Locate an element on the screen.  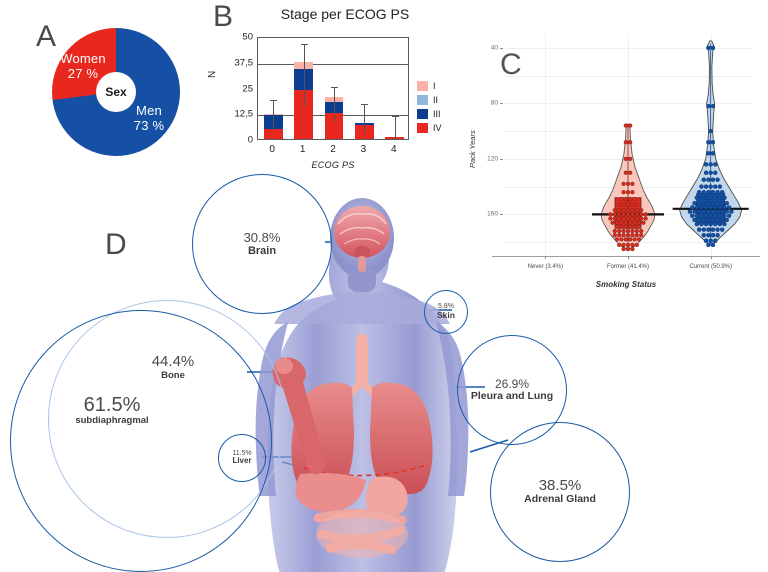
organ-trachea is located at coordinates (362, 360).